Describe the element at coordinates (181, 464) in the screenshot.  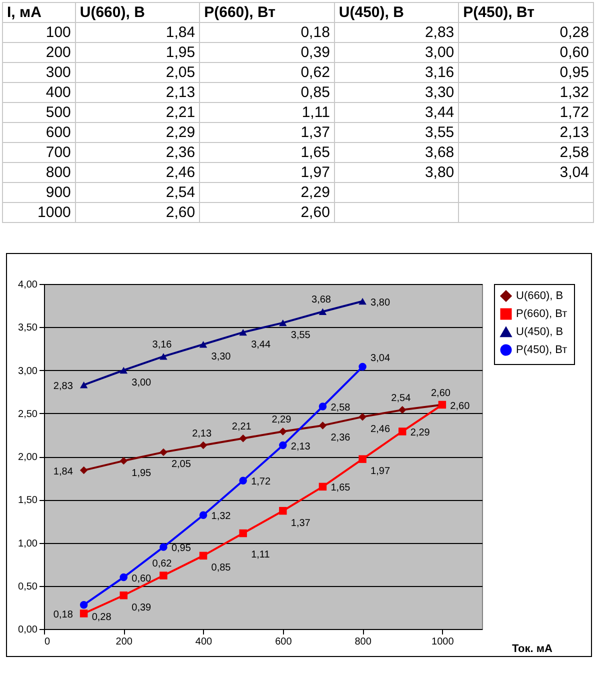
I see `data-label: 2,05` at that location.